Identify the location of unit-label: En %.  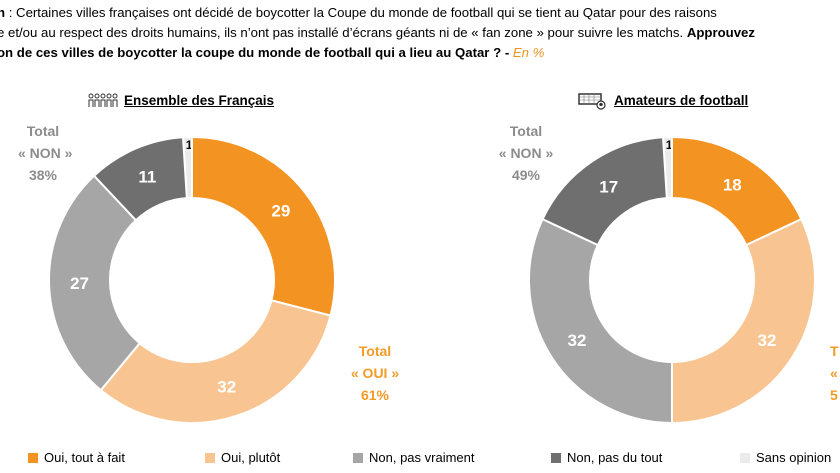
(528, 52).